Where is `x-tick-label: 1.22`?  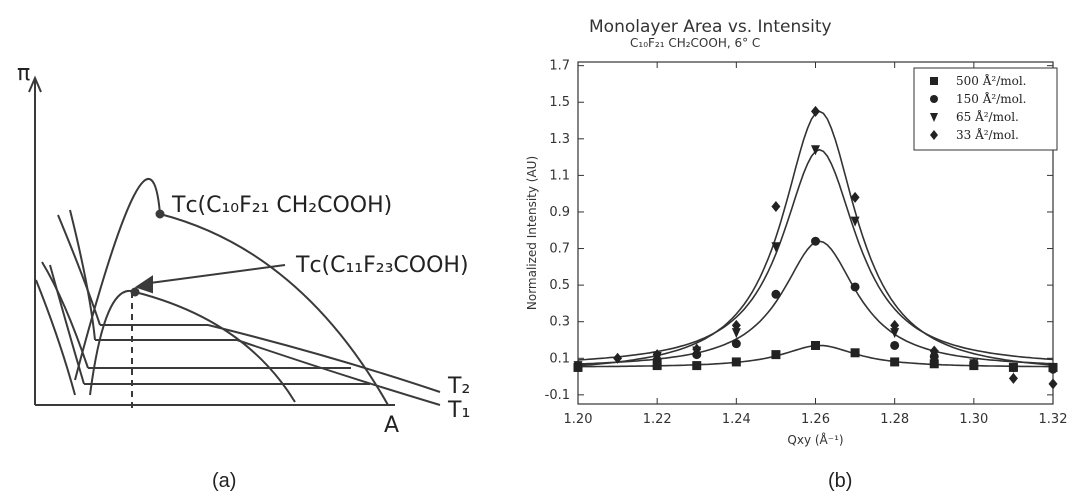 x-tick-label: 1.22 is located at coordinates (657, 419).